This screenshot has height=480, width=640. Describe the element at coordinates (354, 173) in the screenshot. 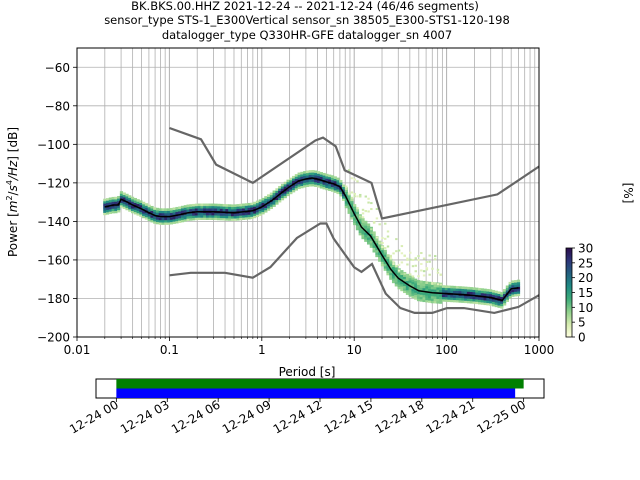

I see `nhnm-noise-model-line` at that location.